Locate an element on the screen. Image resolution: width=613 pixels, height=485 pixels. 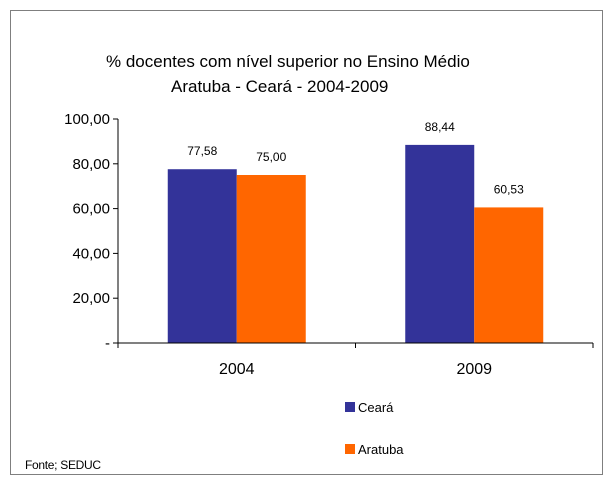
y-tick-label: - is located at coordinates (107, 343).